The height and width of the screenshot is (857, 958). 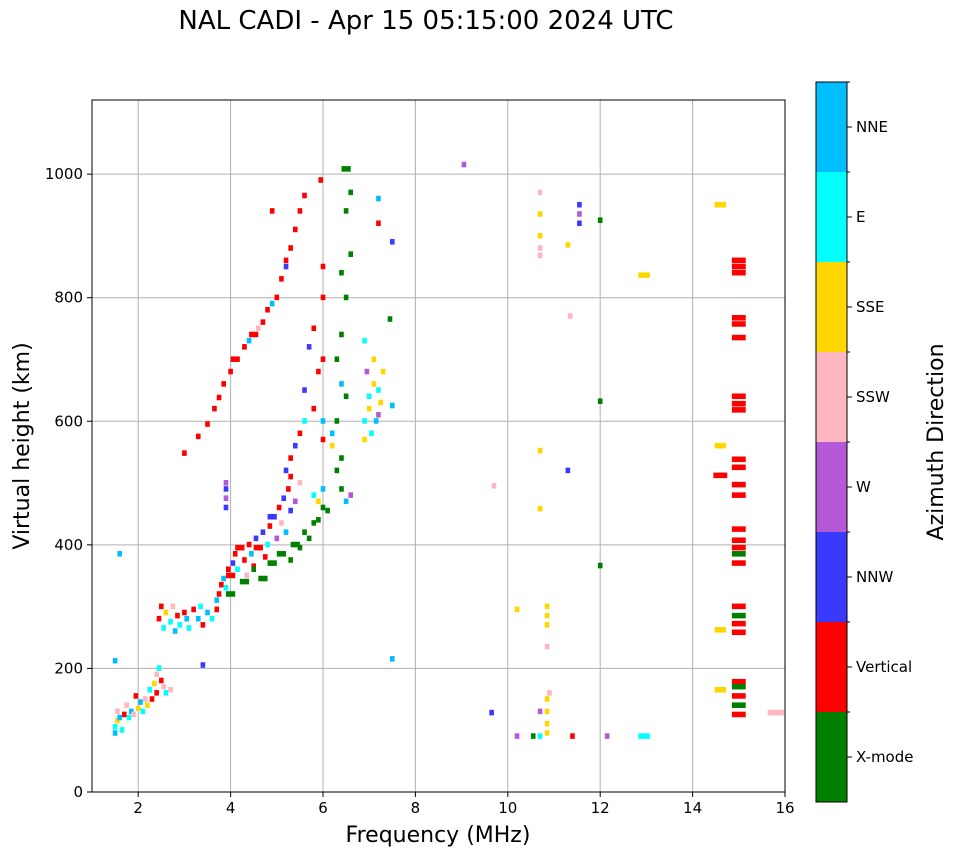 I want to click on x-tick-label: 4, so click(x=231, y=808).